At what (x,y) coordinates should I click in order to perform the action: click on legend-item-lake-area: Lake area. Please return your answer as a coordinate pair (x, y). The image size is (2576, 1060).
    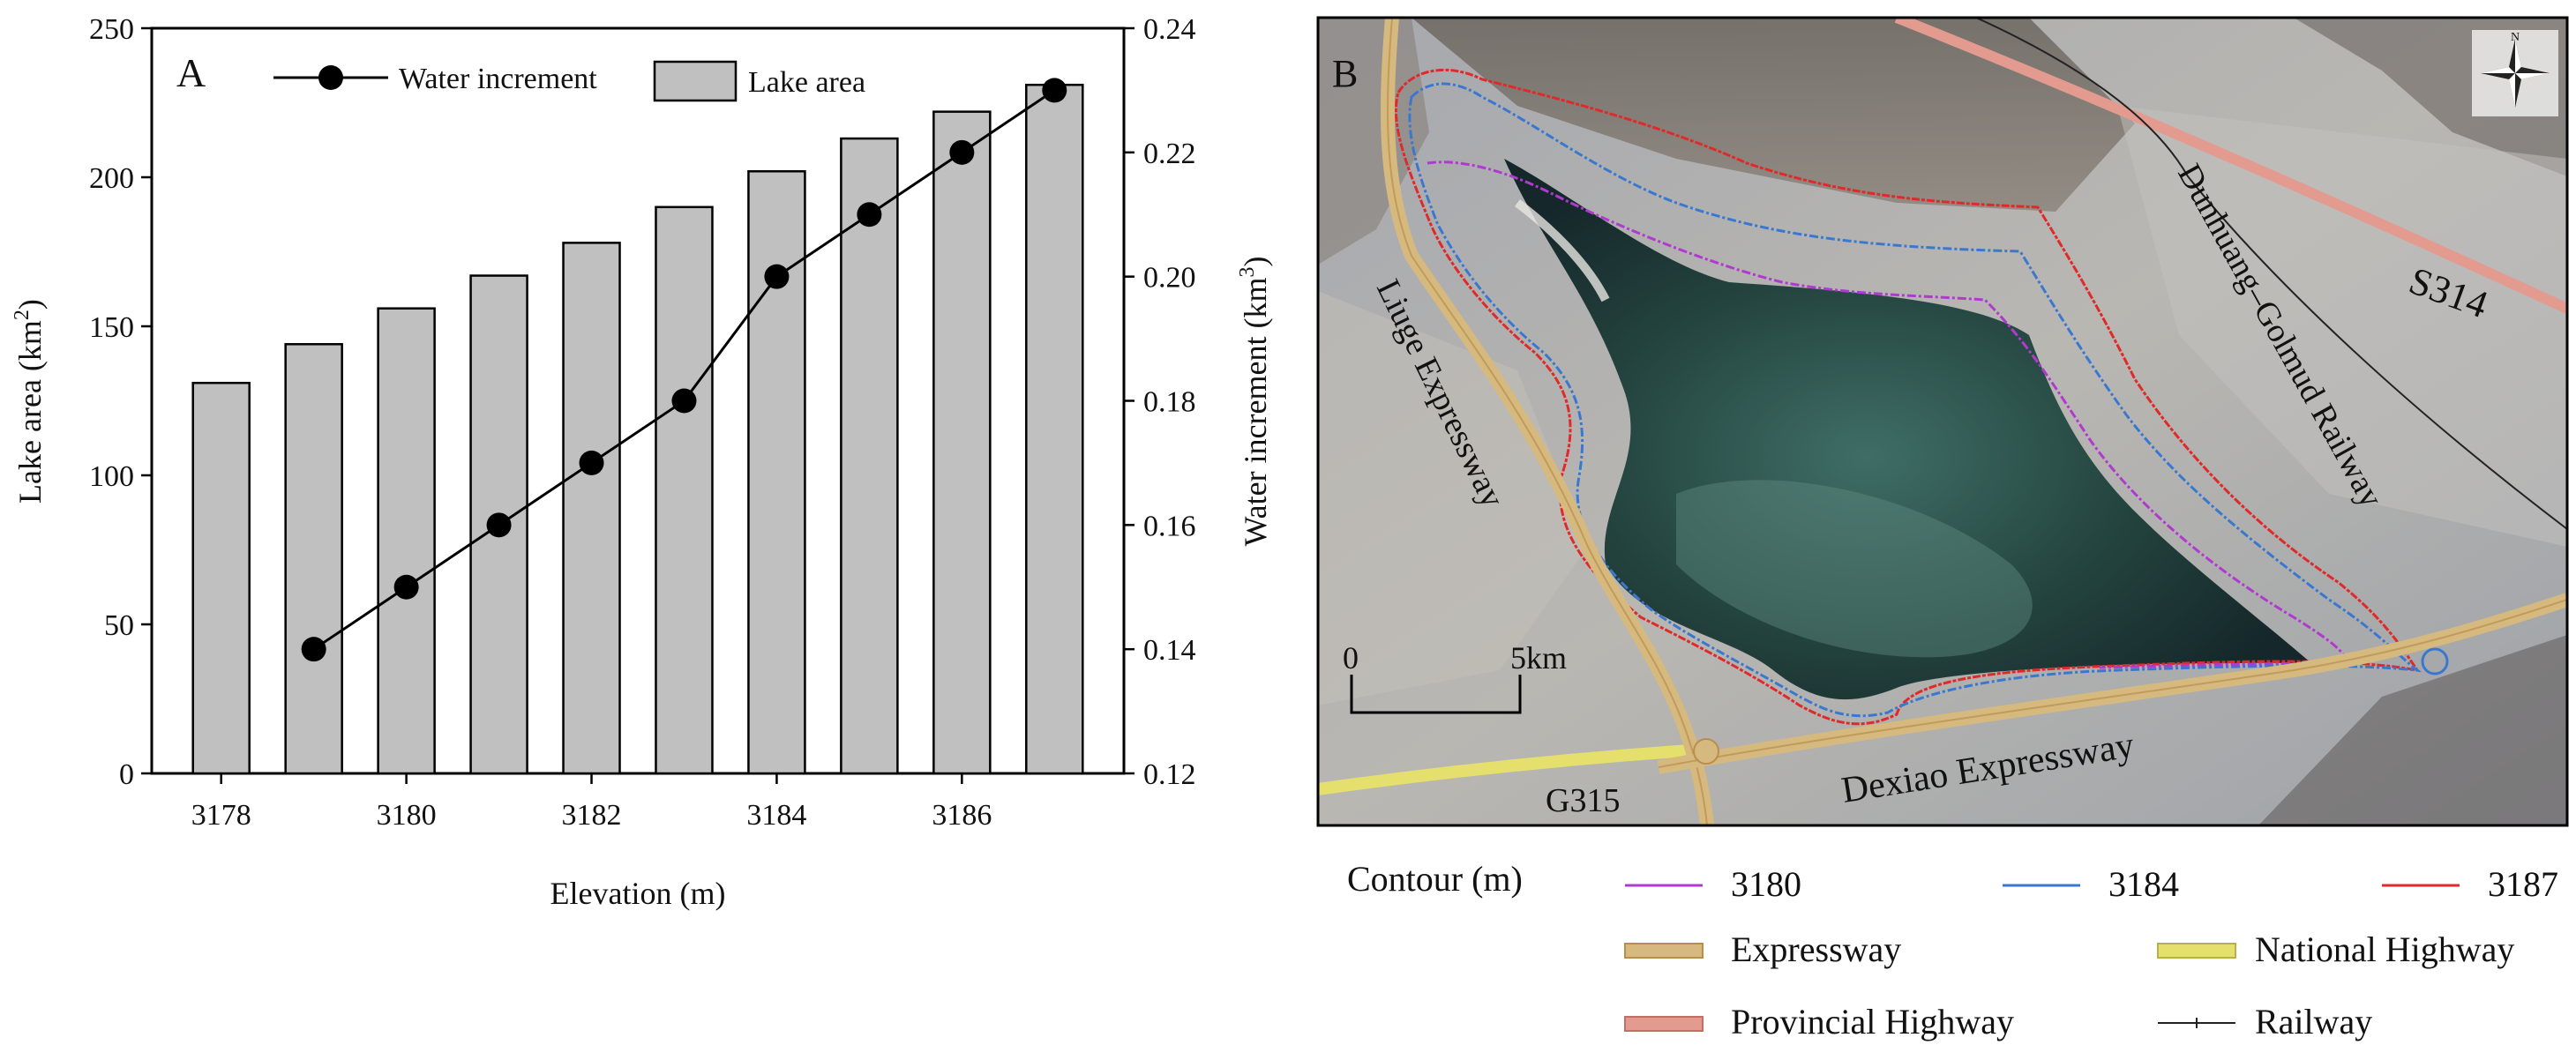
    Looking at the image, I should click on (759, 81).